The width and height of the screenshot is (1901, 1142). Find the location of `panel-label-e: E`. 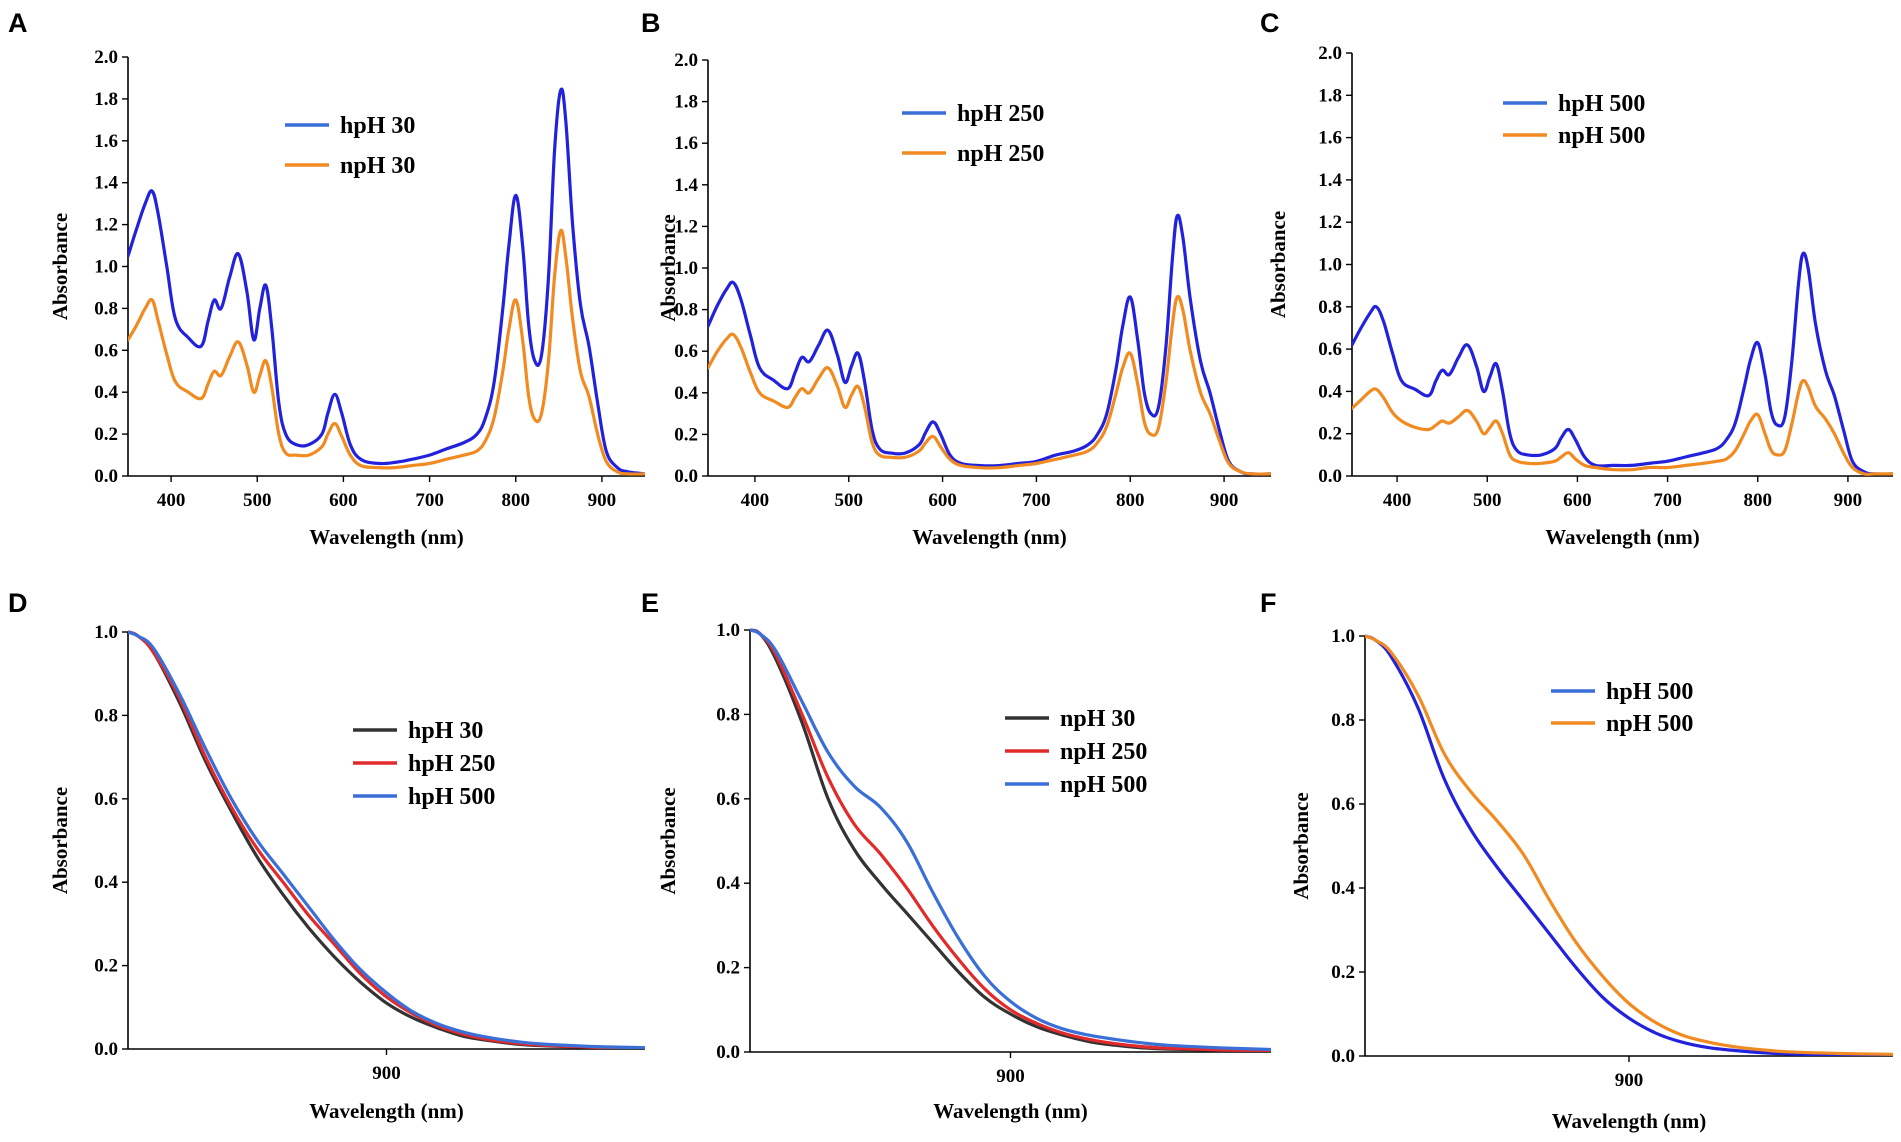

panel-label-e: E is located at coordinates (650, 603).